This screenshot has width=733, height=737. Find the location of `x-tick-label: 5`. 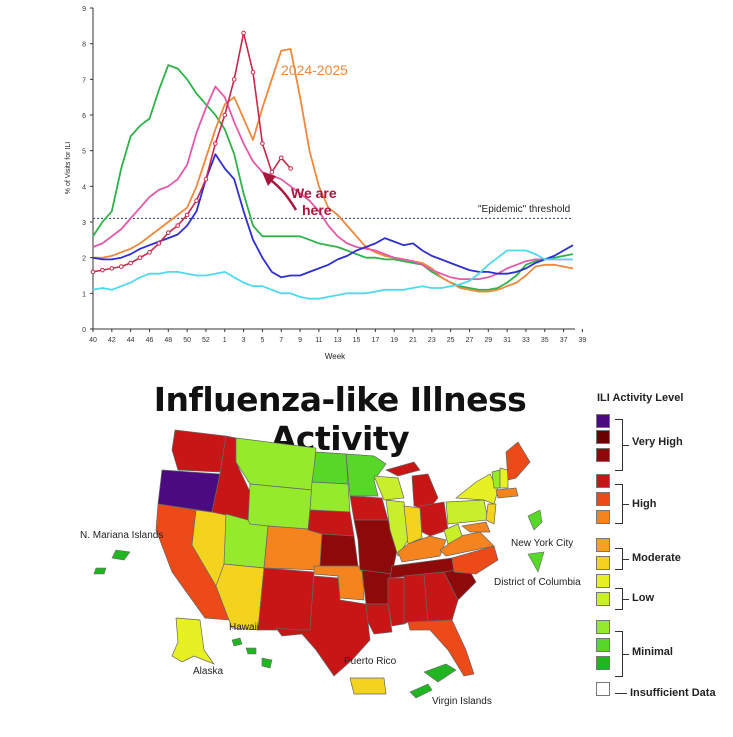

x-tick-label: 5 is located at coordinates (262, 340).